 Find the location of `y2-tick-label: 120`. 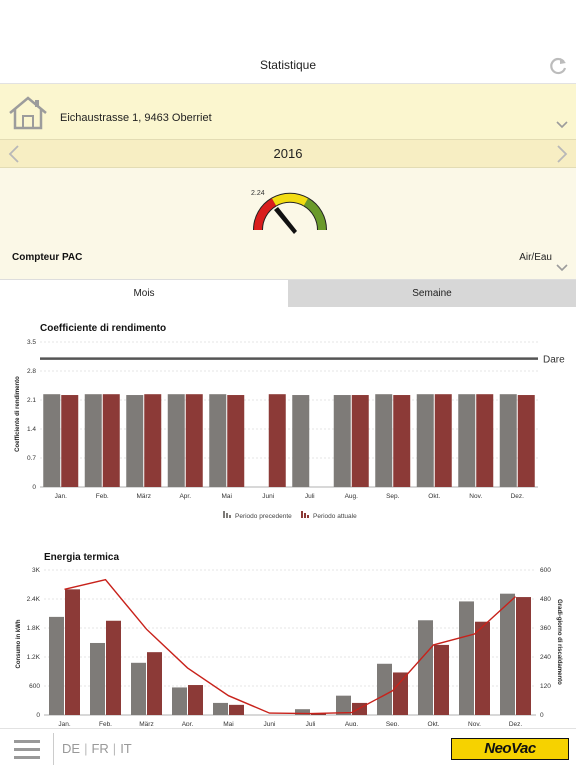

y2-tick-label: 120 is located at coordinates (545, 686).